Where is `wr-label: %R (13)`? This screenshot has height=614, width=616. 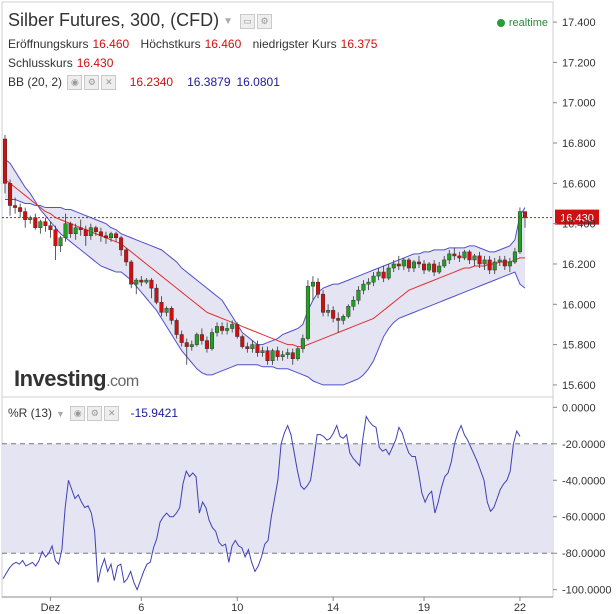
wr-label: %R (13) is located at coordinates (30, 413).